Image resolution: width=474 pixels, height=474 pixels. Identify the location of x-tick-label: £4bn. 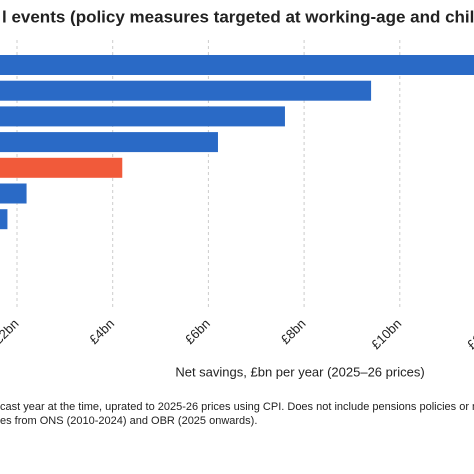
(101, 331).